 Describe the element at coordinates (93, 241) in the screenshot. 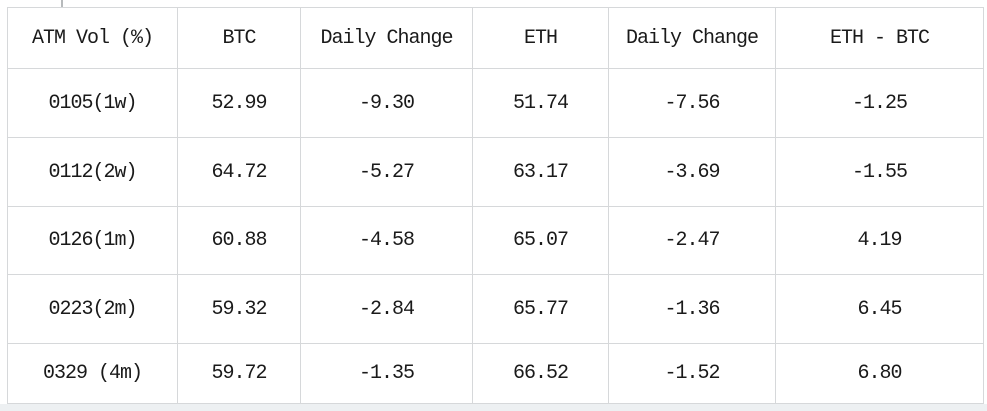

I see `row-label-0126-1m: 0126(1m)` at that location.